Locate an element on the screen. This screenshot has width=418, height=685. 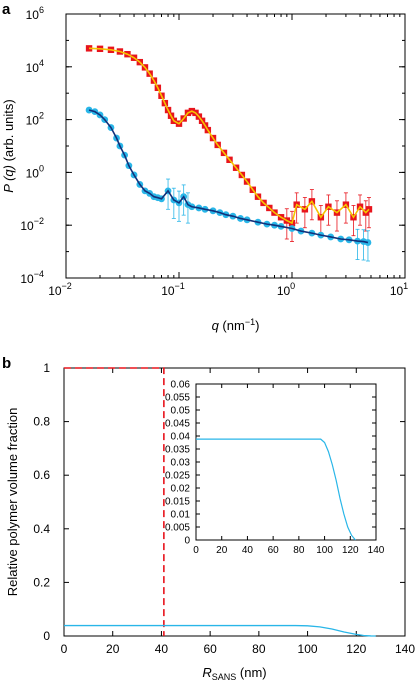
y-axis-label: P (q) (arb. units) is located at coordinates (8, 145).